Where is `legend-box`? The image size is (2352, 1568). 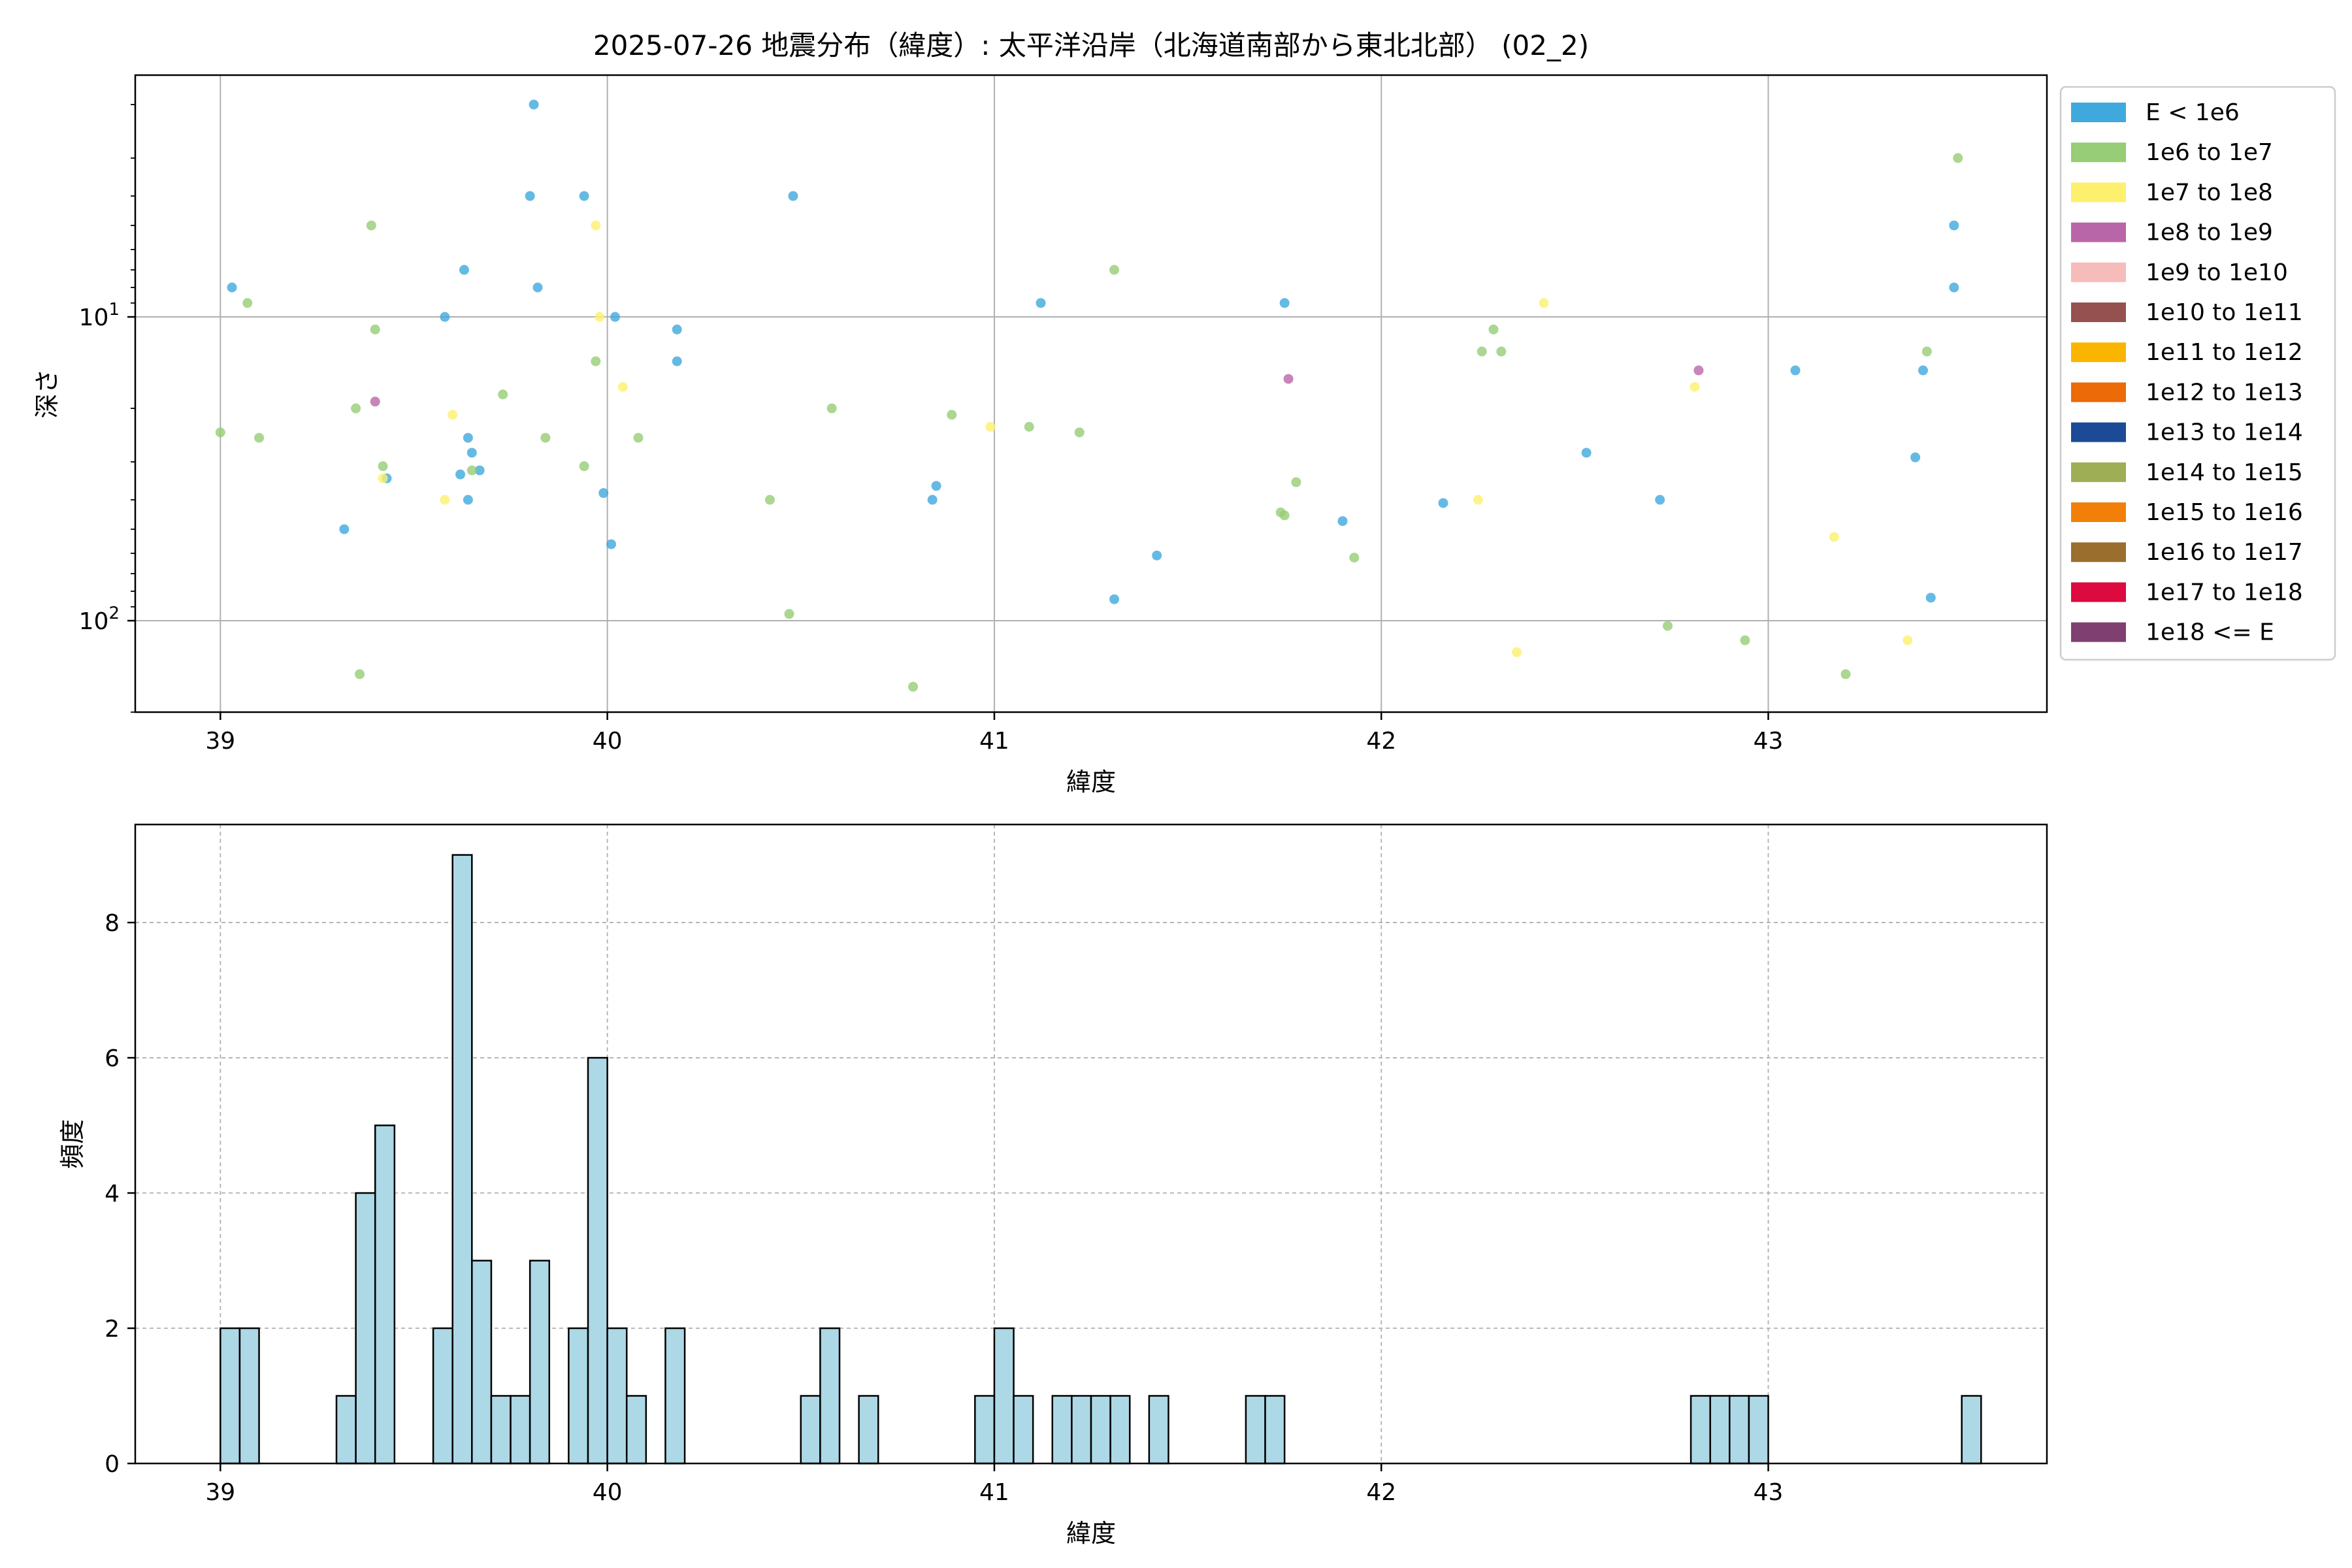 legend-box is located at coordinates (2197, 373).